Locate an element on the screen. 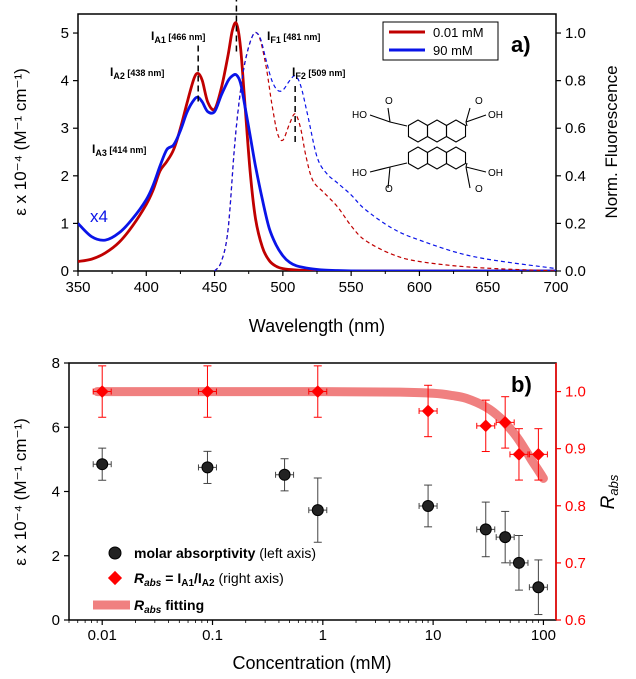  a-ytick-right-label: 0.2 is located at coordinates (575, 223).